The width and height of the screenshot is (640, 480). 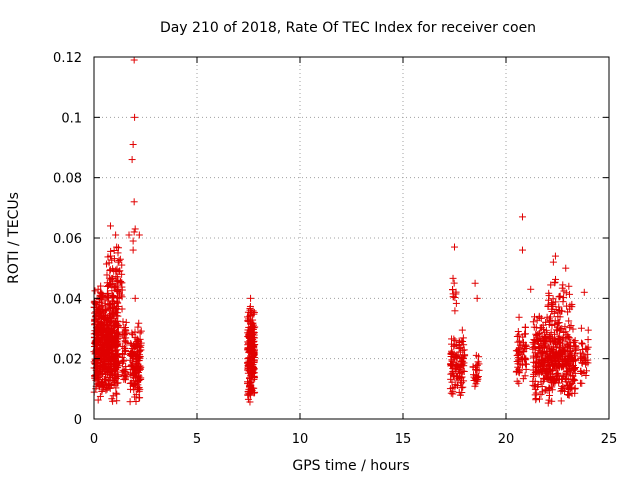 What do you see at coordinates (71, 118) in the screenshot?
I see `y-tick-label: 0.1` at bounding box center [71, 118].